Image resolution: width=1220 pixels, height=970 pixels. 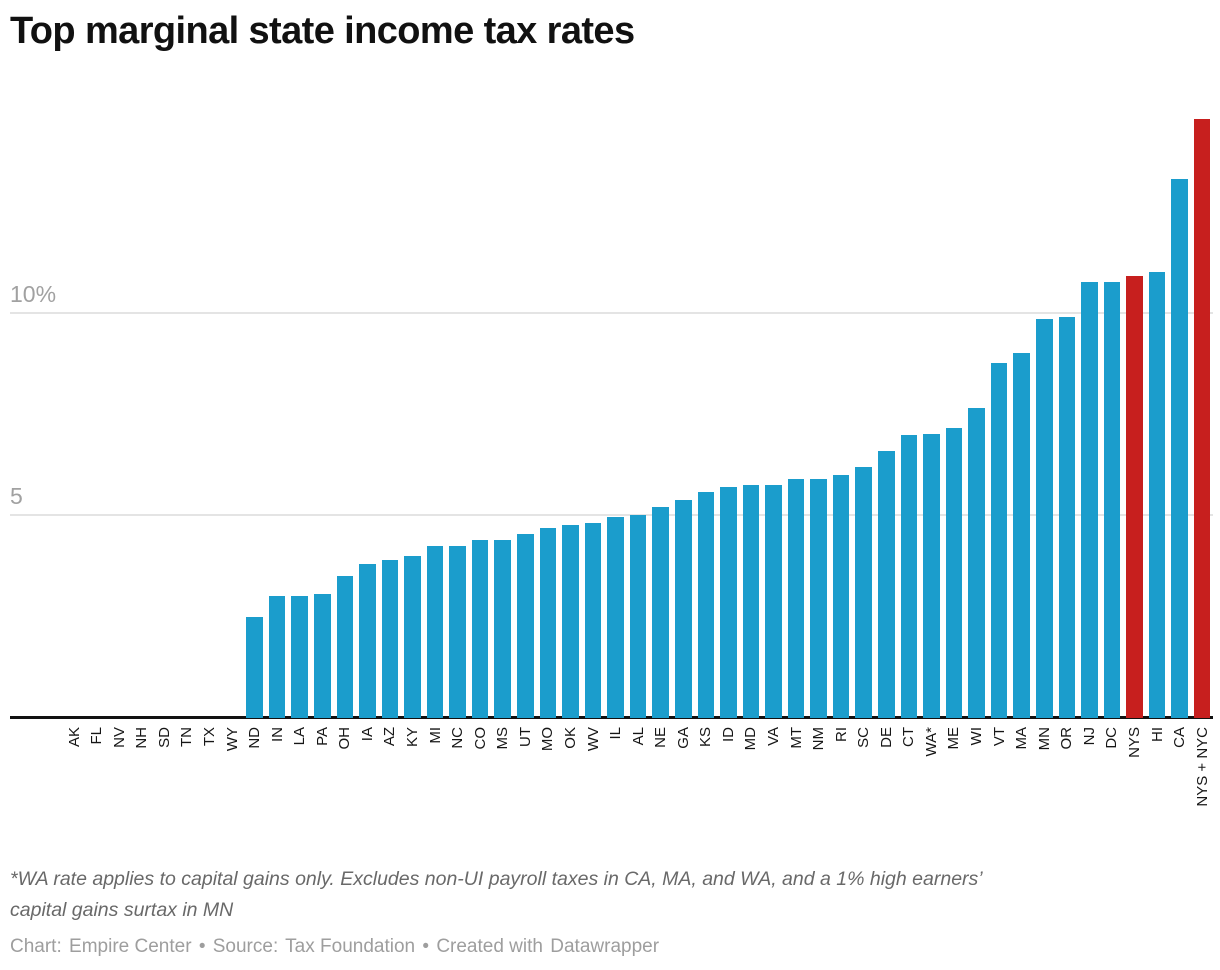 I want to click on bar-CA, so click(x=1179, y=448).